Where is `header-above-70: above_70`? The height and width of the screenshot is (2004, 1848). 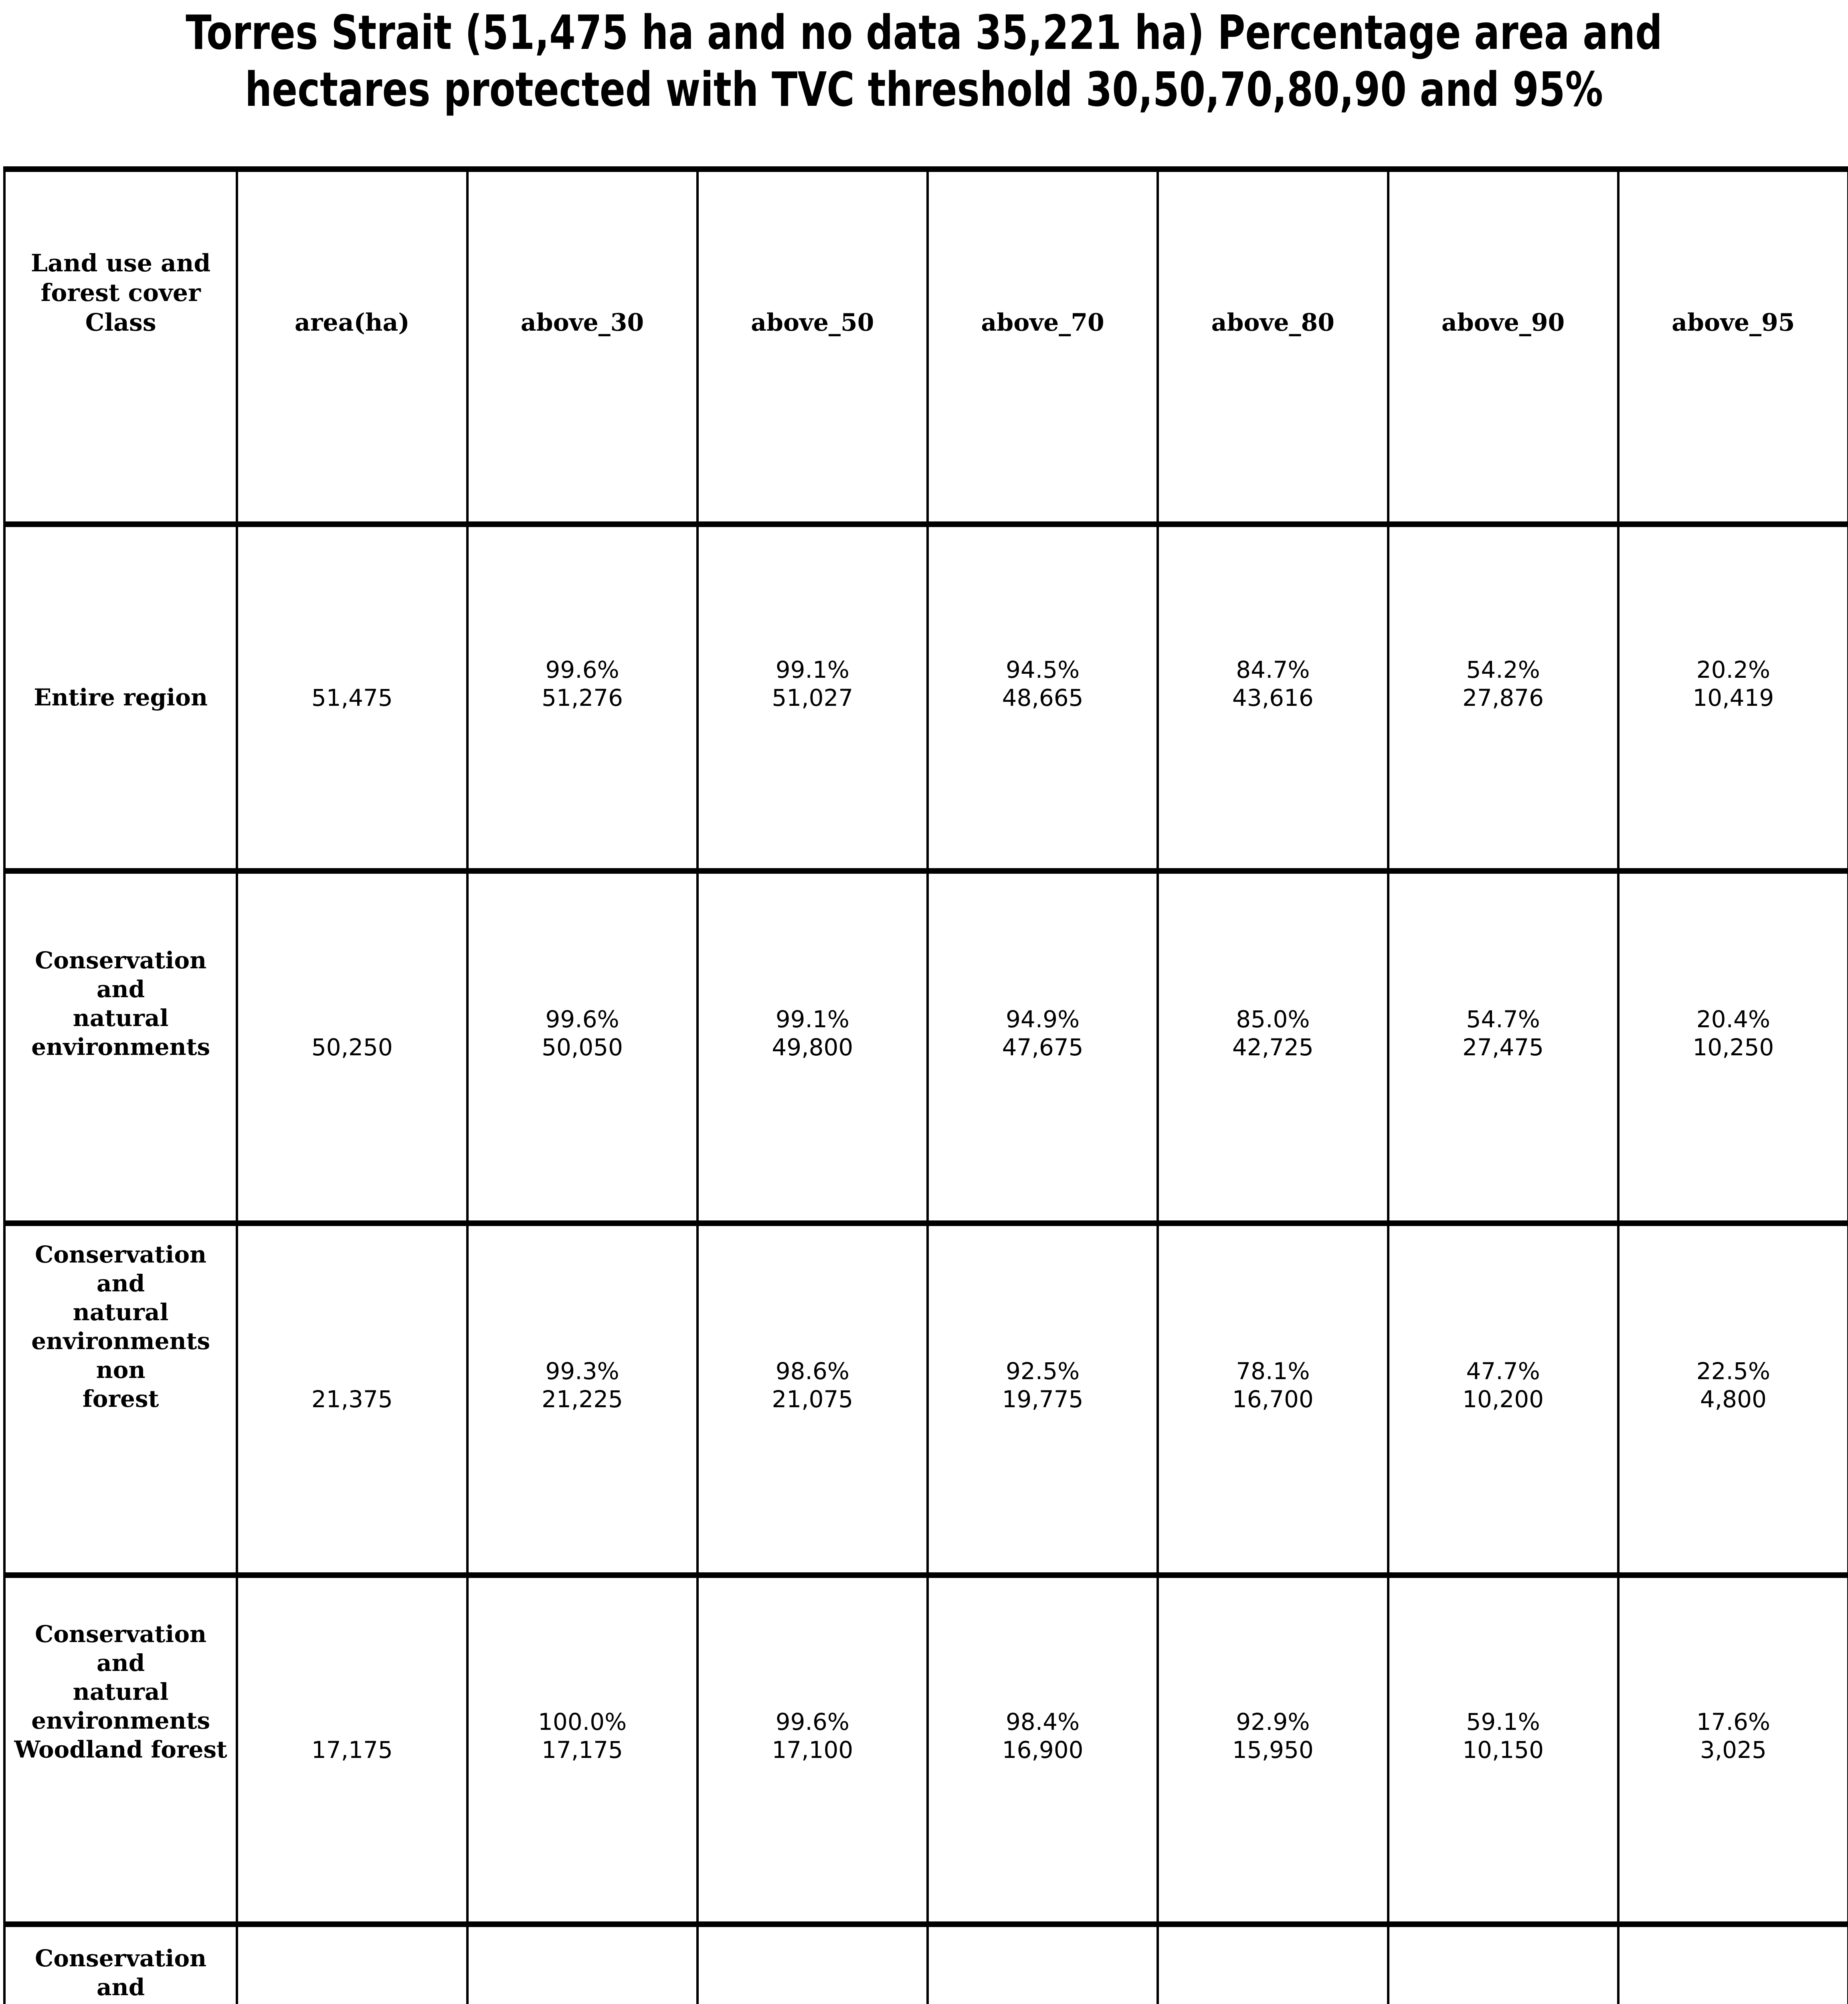
header-above-70: above_70 is located at coordinates (1041, 346).